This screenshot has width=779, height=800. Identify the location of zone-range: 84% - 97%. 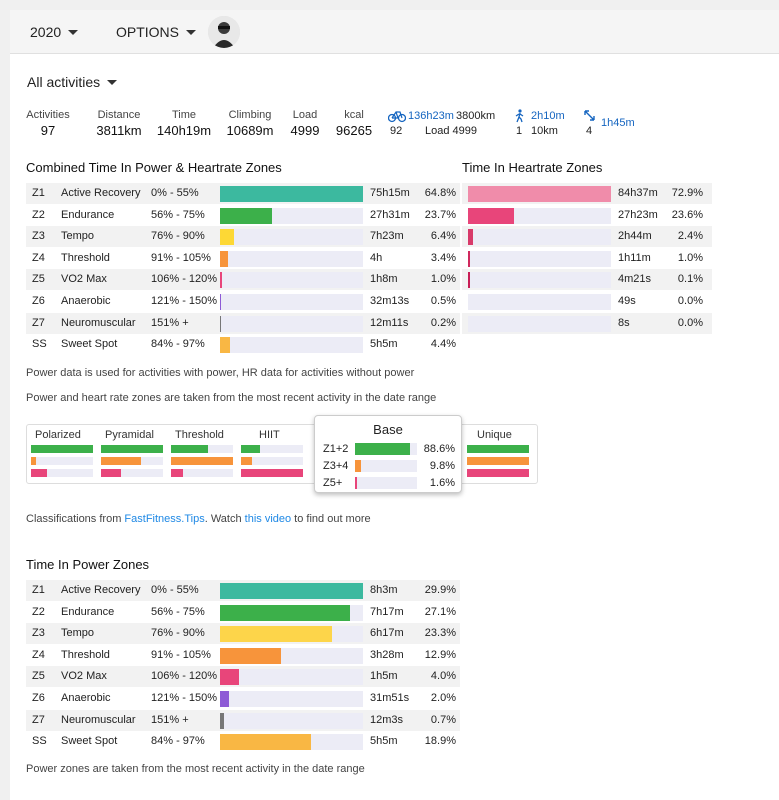
(178, 344).